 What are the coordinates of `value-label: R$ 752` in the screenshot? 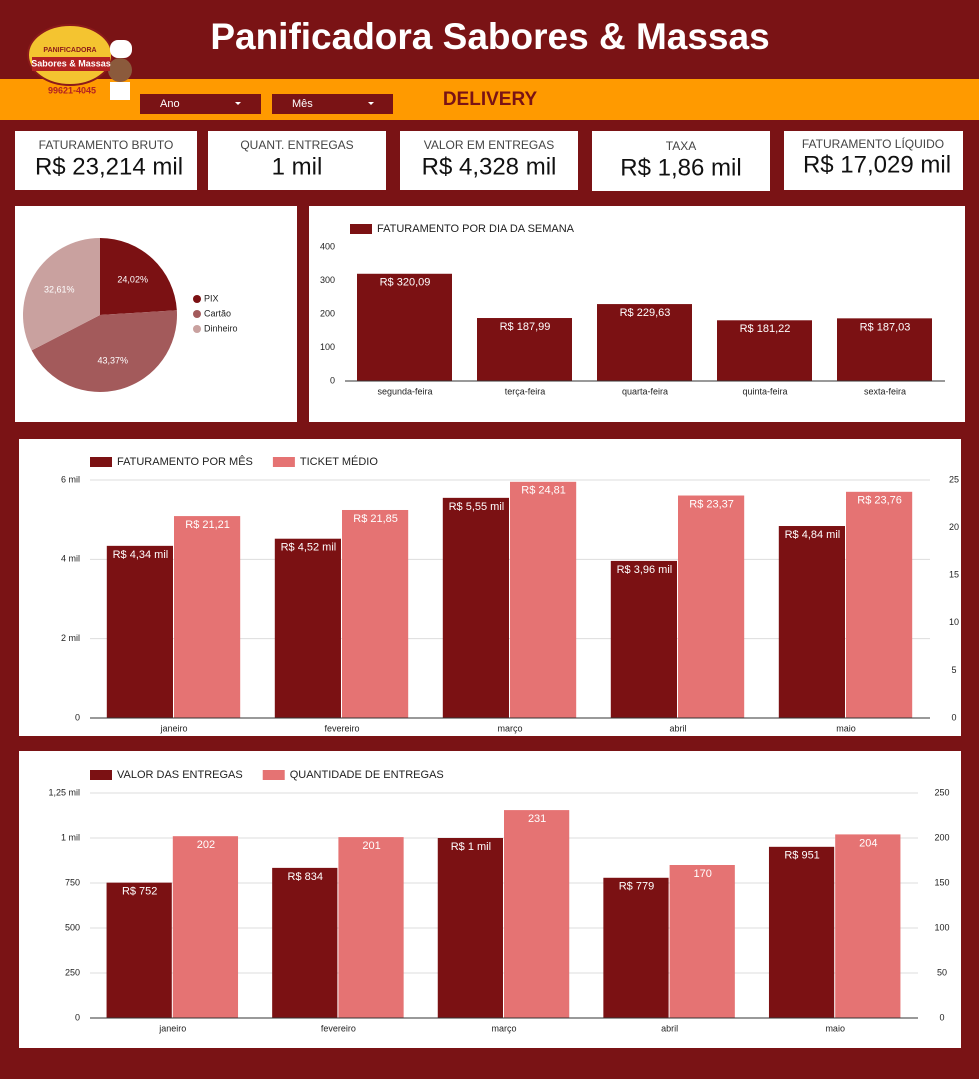 It's located at (139, 892).